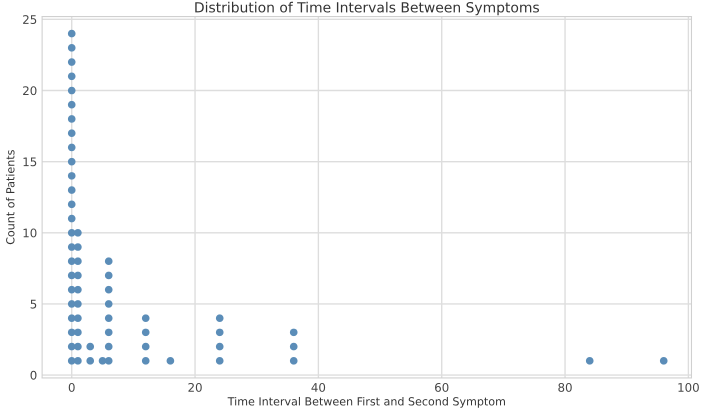 The image size is (702, 413). I want to click on x-tick-label: 60, so click(441, 387).